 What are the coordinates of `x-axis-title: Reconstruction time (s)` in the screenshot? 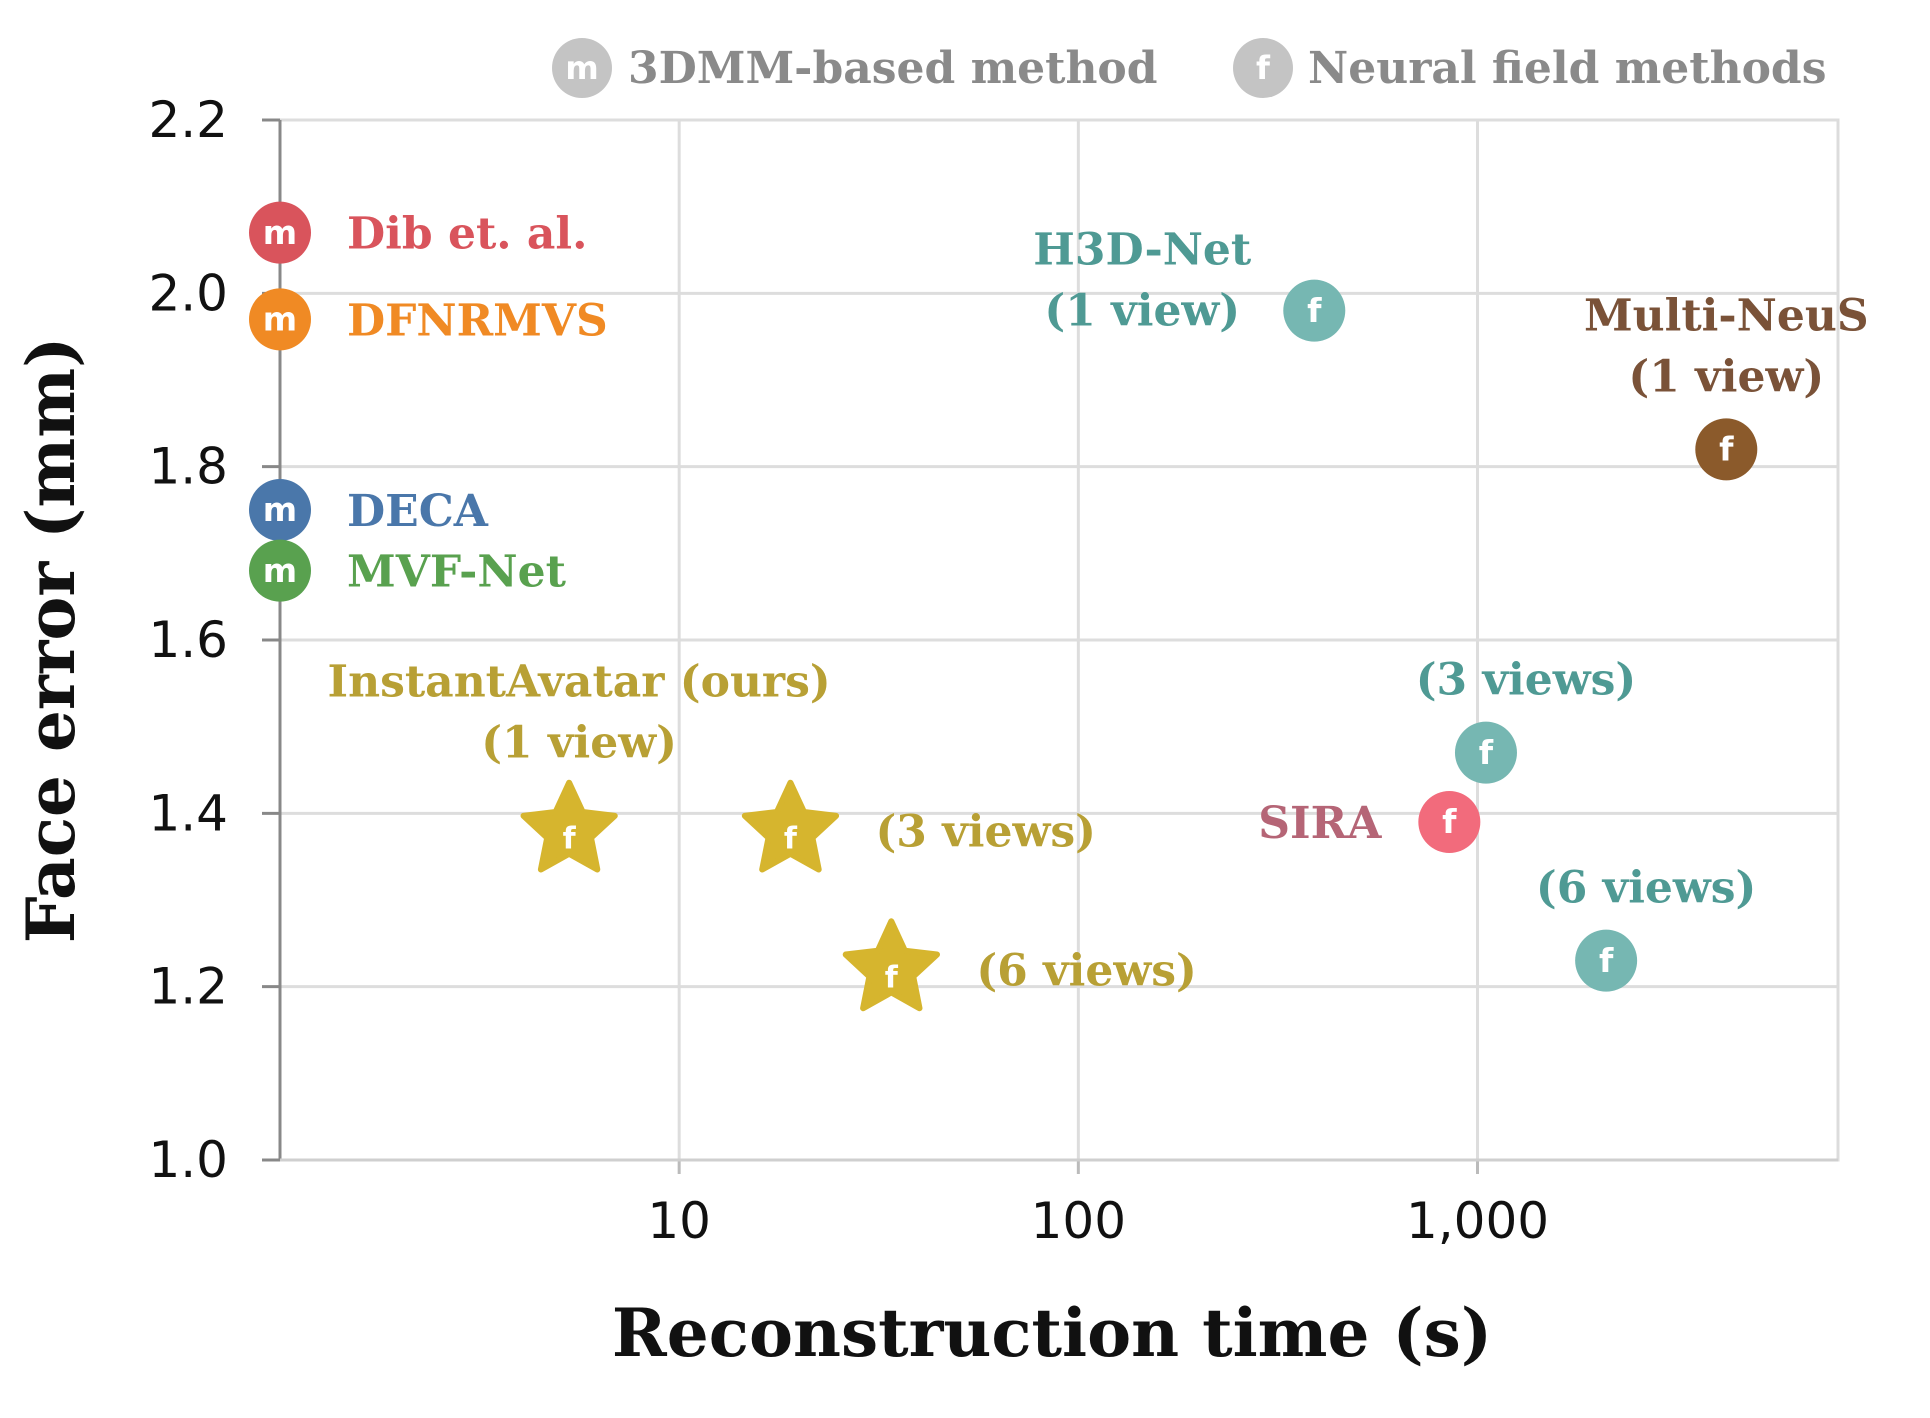 It's located at (1052, 1333).